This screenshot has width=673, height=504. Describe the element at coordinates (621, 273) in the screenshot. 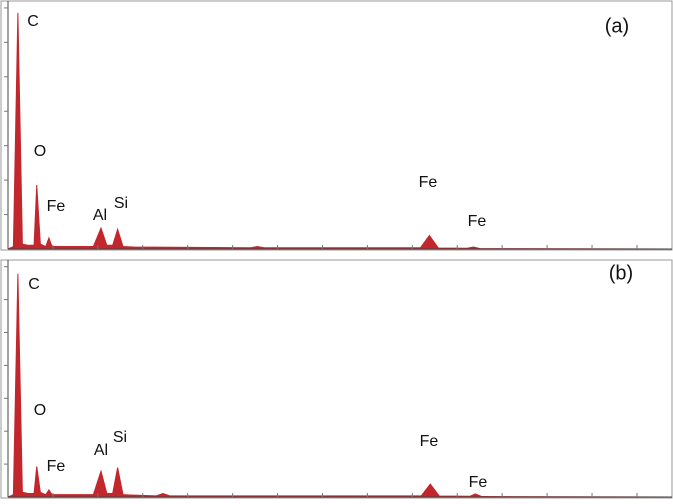

I see `panel-label: (b)` at that location.